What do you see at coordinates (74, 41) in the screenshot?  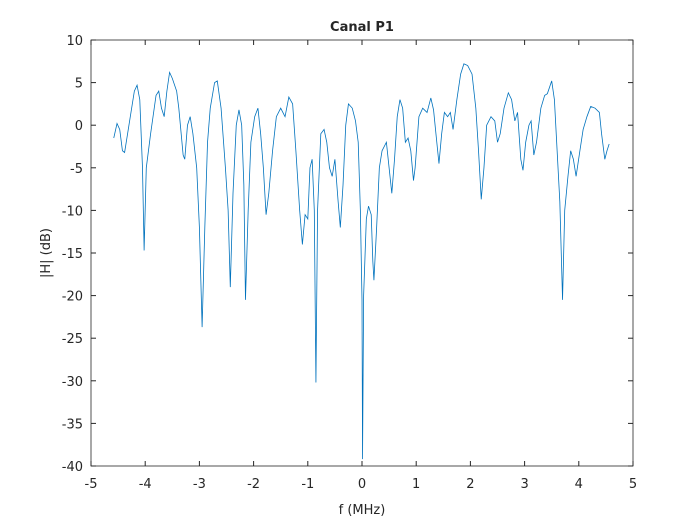 I see `y-tick-label: 10` at bounding box center [74, 41].